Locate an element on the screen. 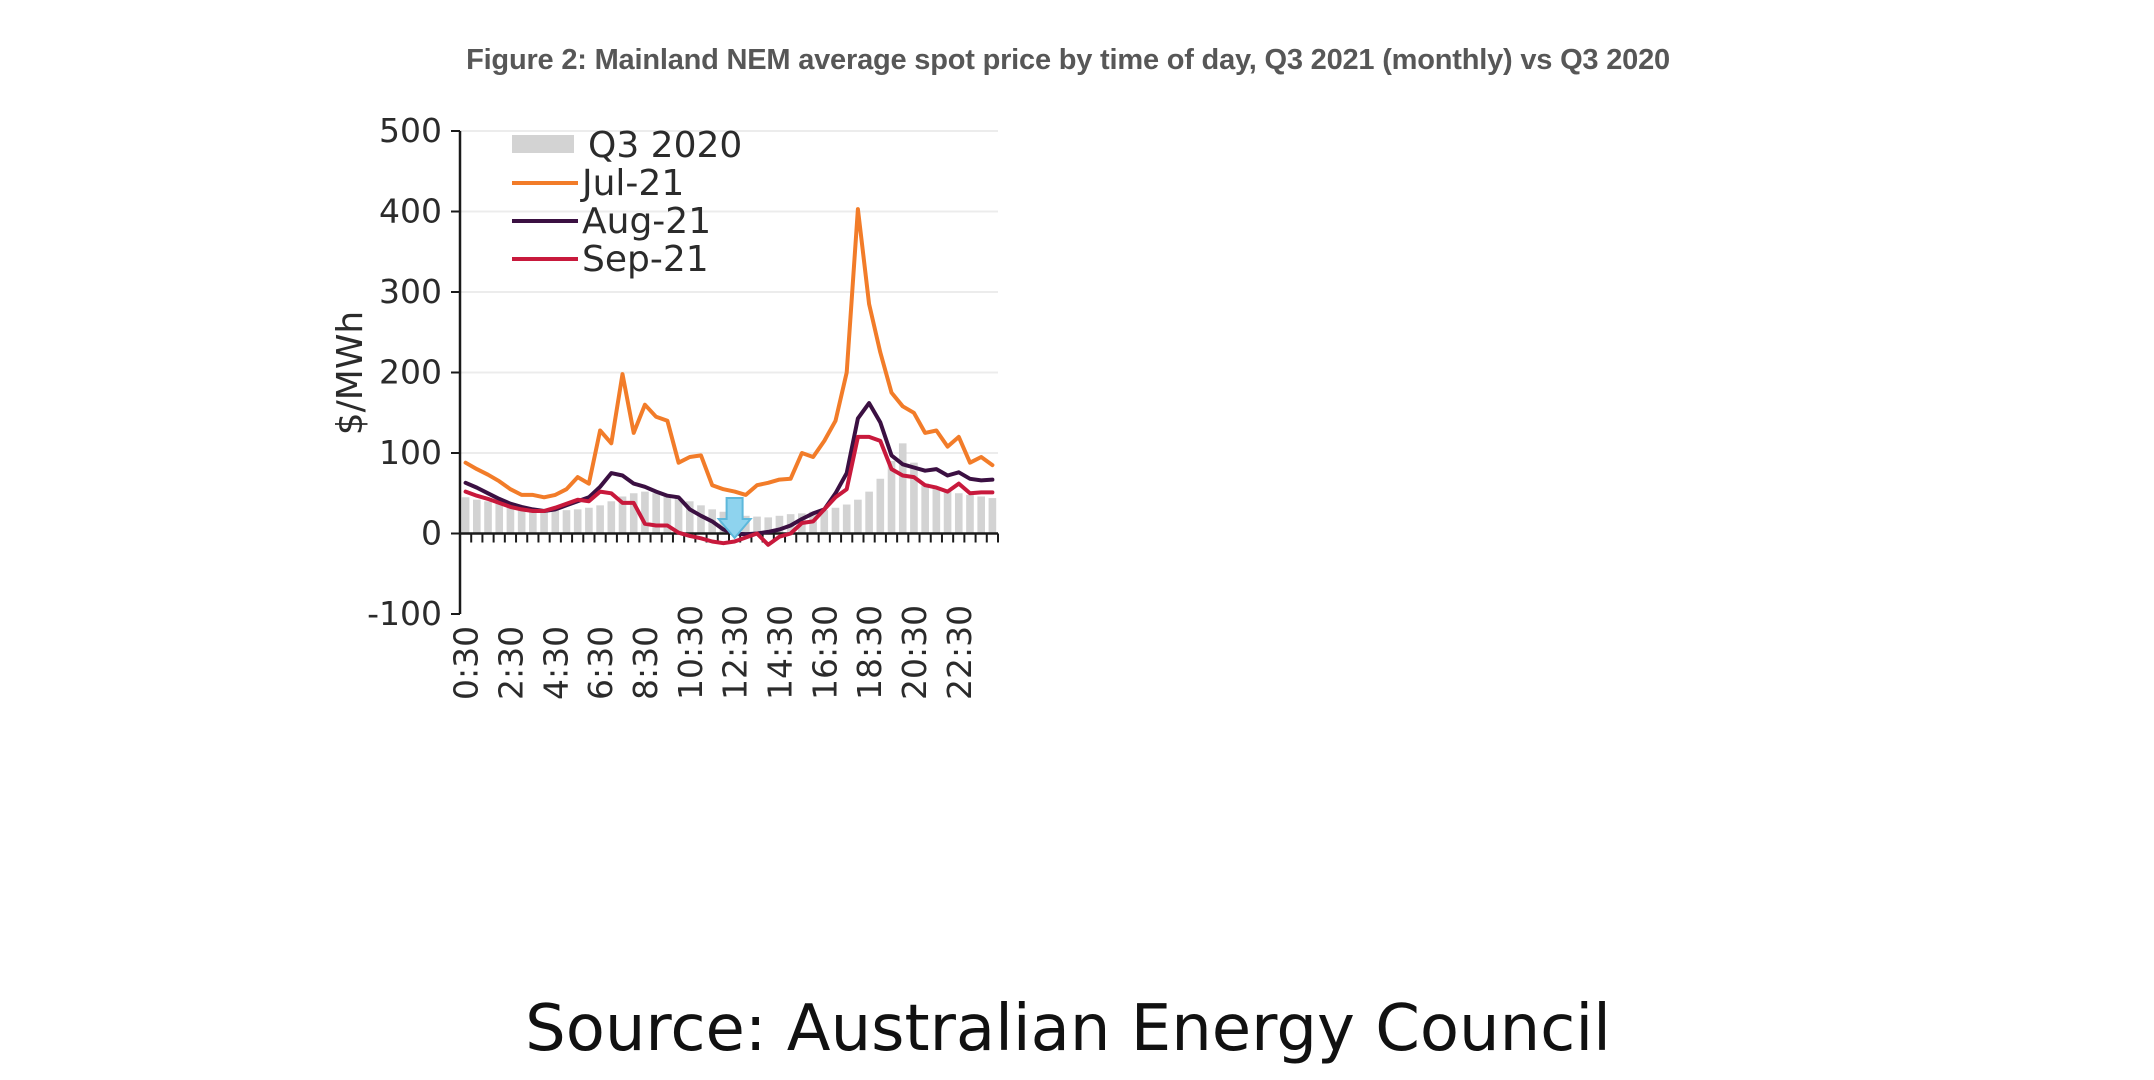 This screenshot has width=2154, height=1080. x-tick-label: 14:30 is located at coordinates (779, 652).